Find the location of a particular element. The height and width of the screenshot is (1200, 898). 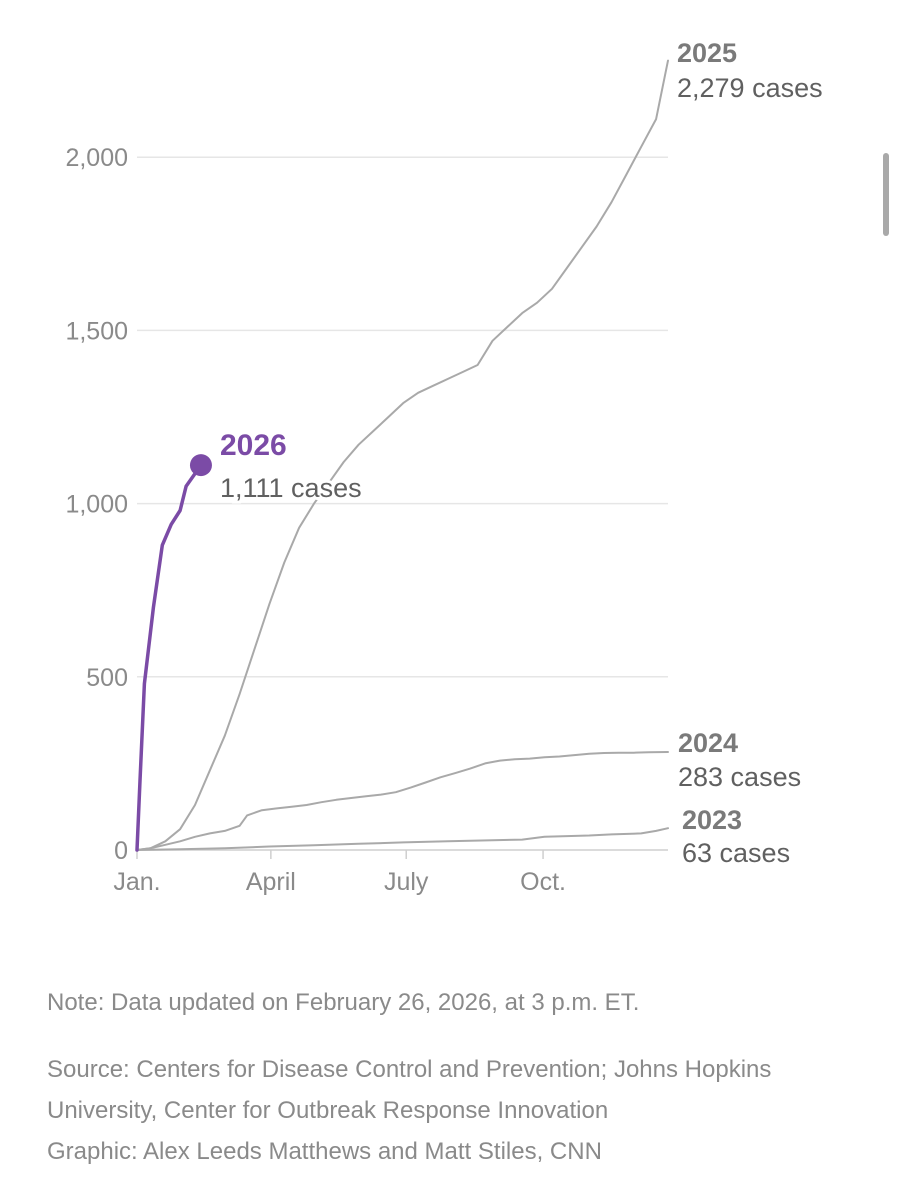

x-axis: Jan. April July Oct. is located at coordinates (390, 872).